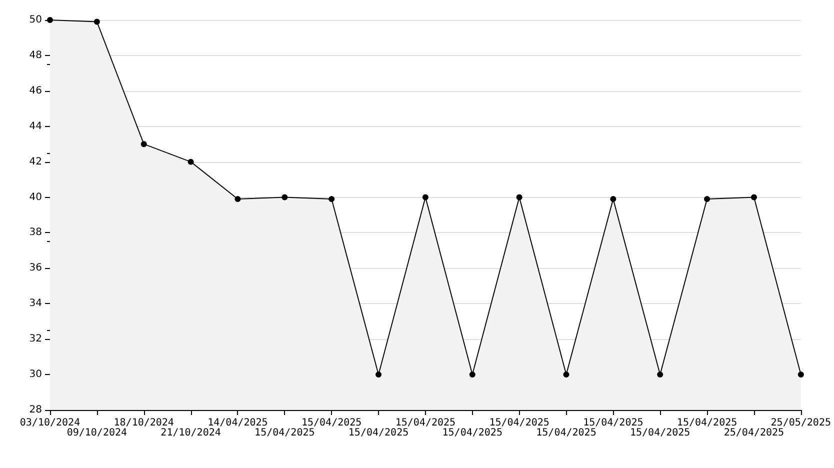 Image resolution: width=834 pixels, height=468 pixels. What do you see at coordinates (801, 423) in the screenshot?
I see `x-tick-label: 25/05/2025` at bounding box center [801, 423].